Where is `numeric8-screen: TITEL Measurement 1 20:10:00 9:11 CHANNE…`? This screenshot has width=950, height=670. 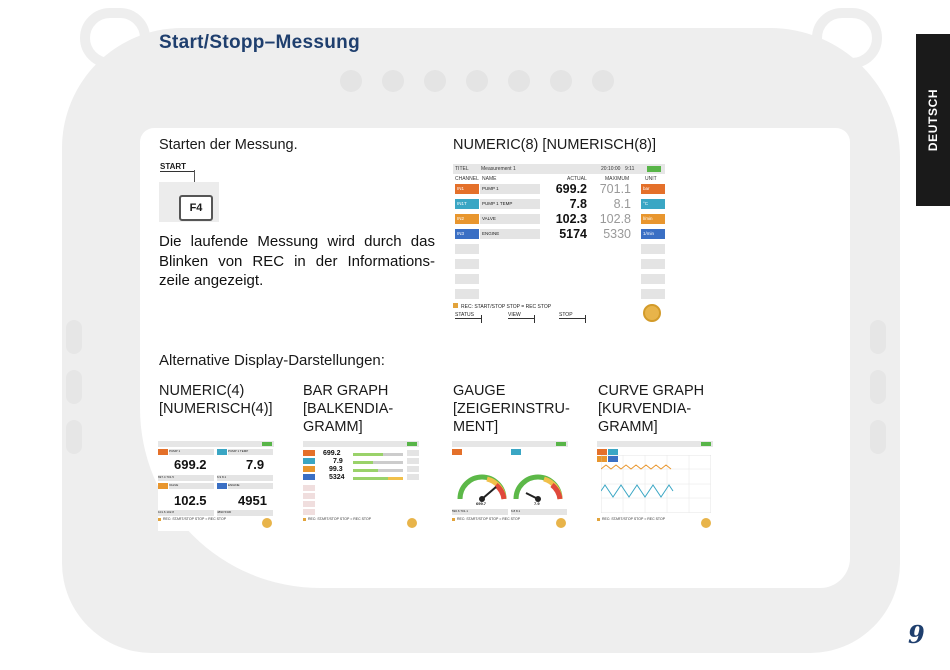
numeric8-screen: TITEL Measurement 1 20:10:00 9:11 CHANNE… is located at coordinates (559, 245).